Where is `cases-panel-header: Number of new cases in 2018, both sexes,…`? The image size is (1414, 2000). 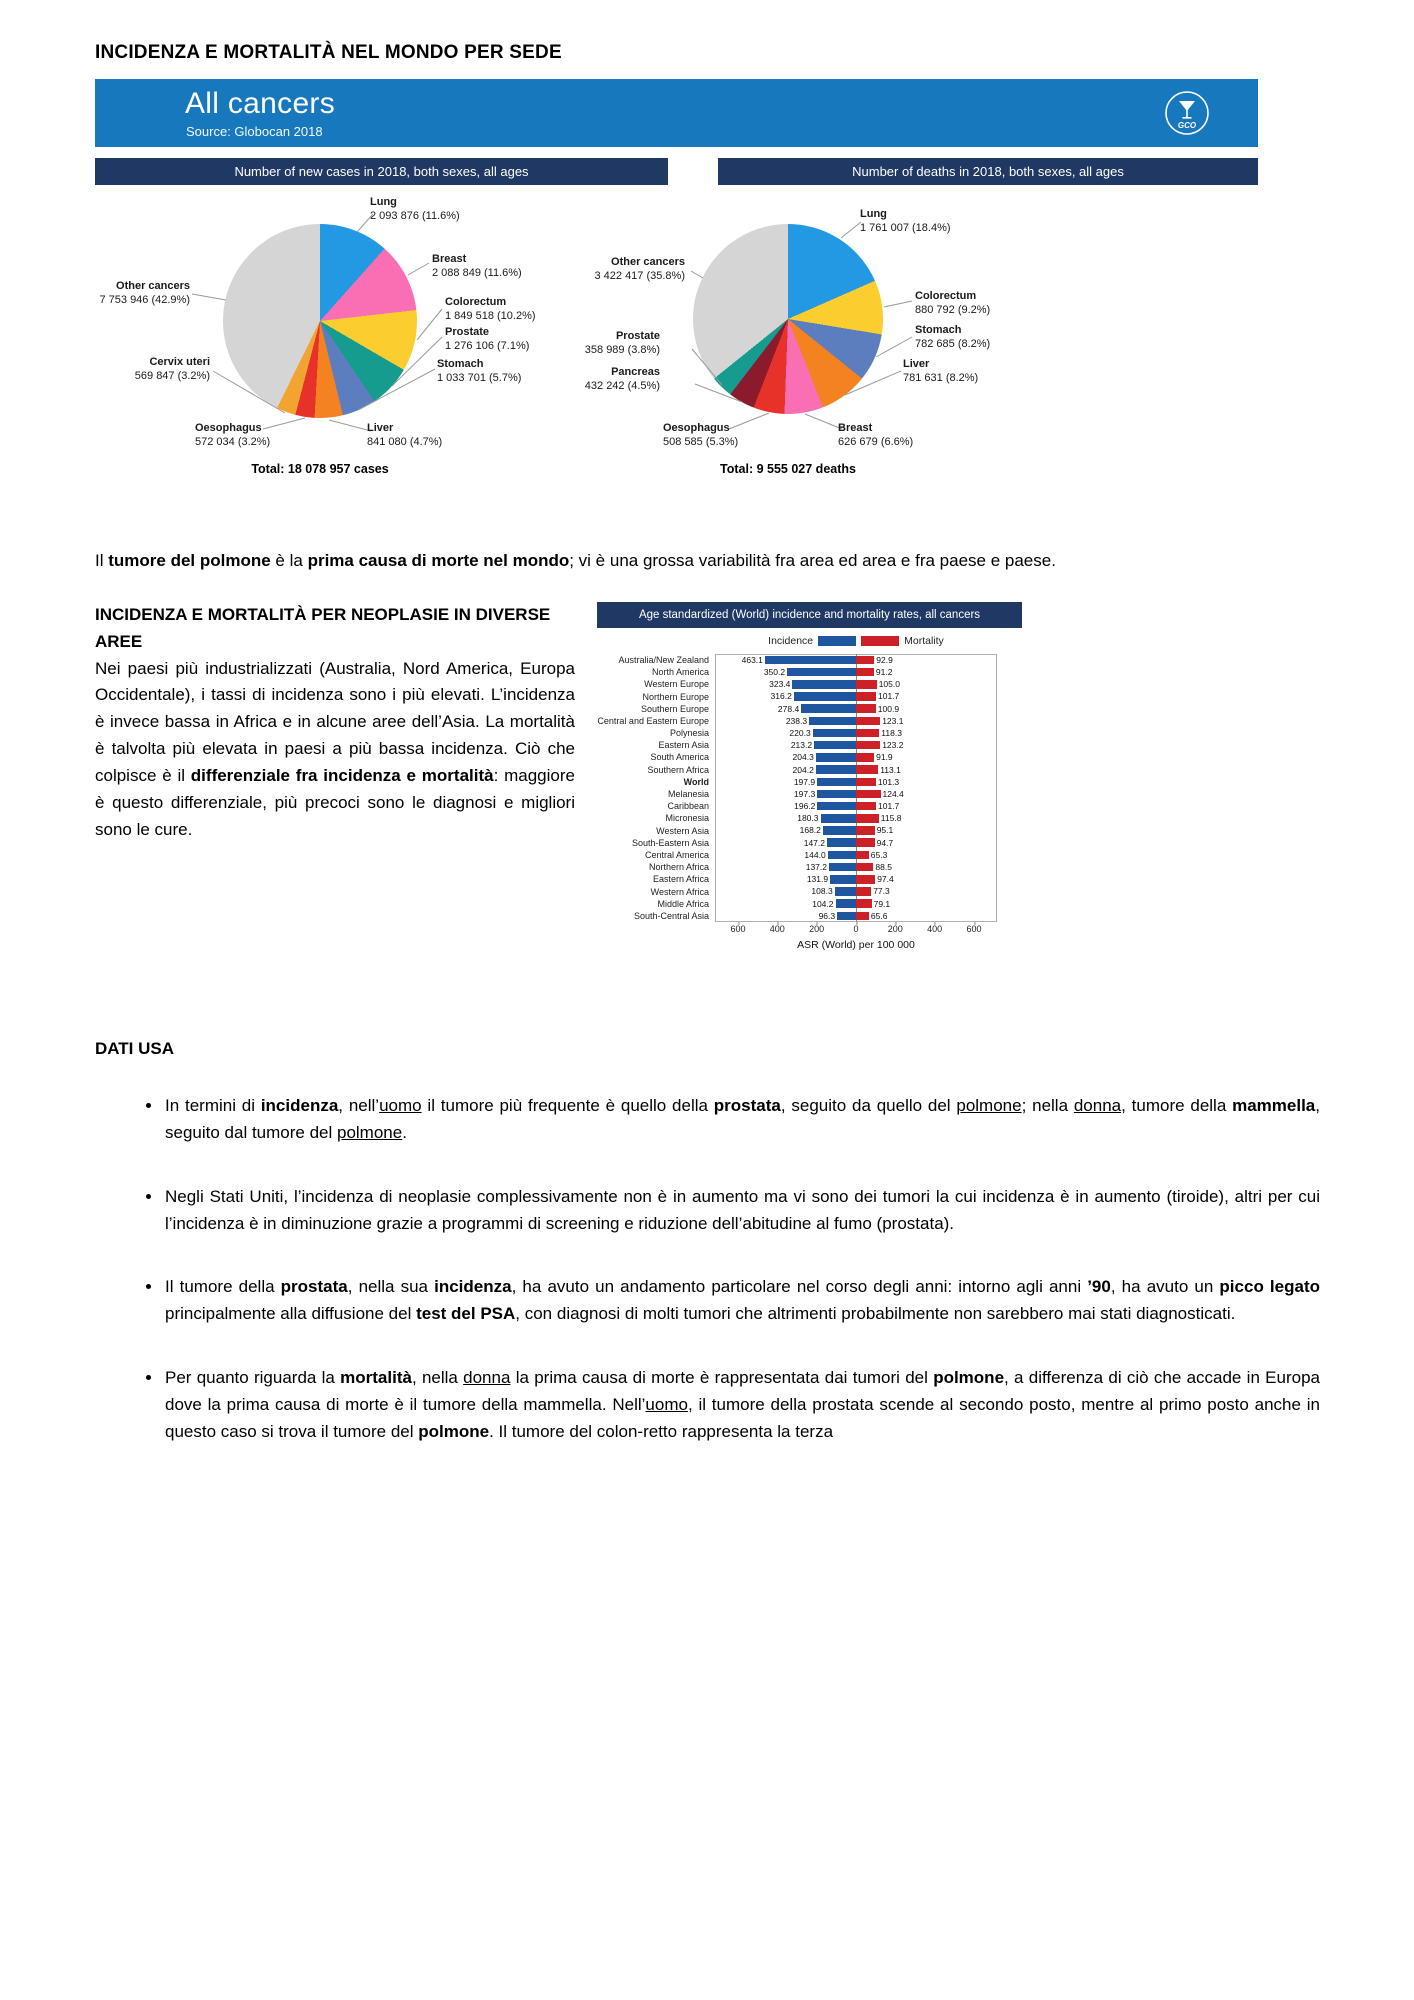
cases-panel-header: Number of new cases in 2018, both sexes,… is located at coordinates (381, 171).